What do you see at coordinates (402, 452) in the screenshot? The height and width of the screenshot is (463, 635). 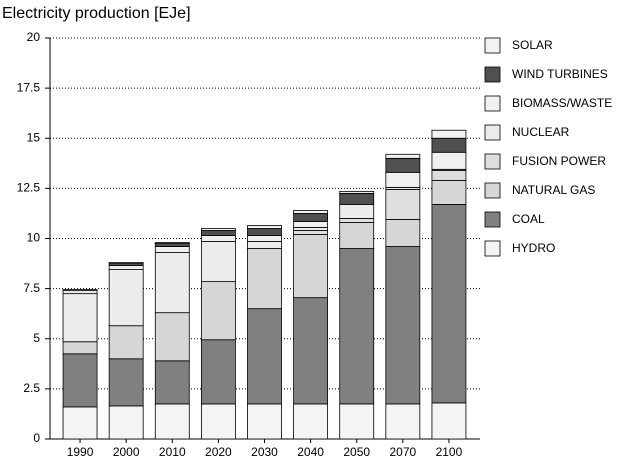 I see `x-tick-label: 2070` at bounding box center [402, 452].